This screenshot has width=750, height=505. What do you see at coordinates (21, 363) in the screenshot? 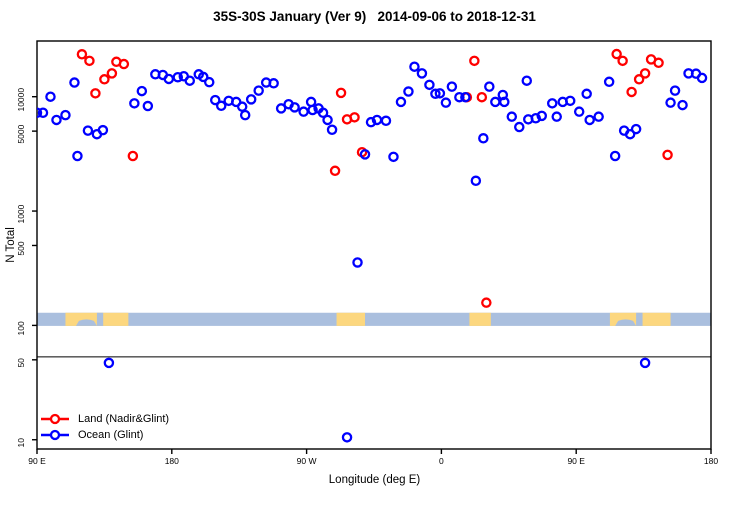
I see `y-tick-label: 50` at bounding box center [21, 363].